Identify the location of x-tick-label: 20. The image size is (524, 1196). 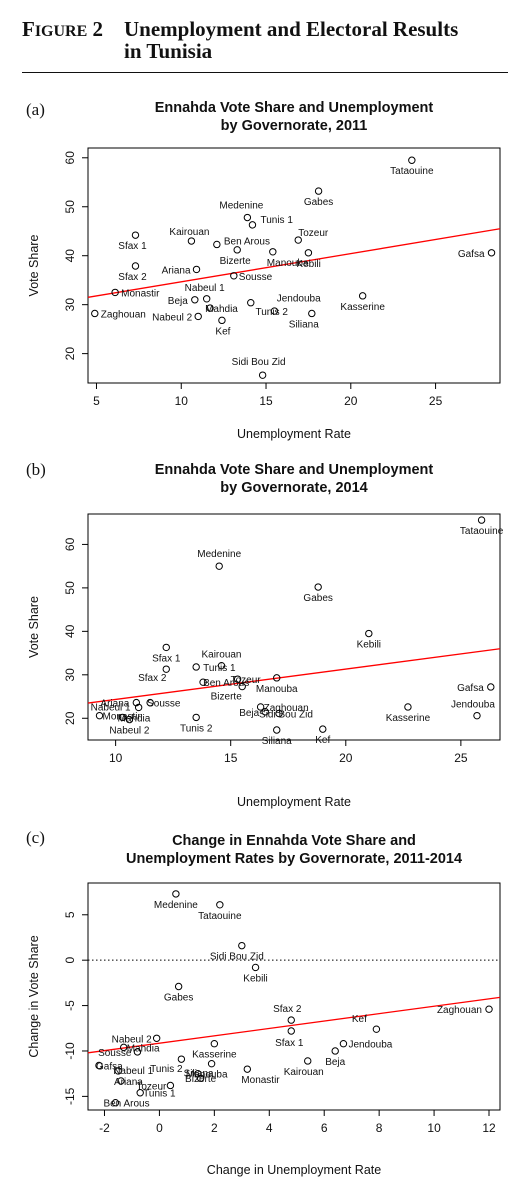
(346, 758).